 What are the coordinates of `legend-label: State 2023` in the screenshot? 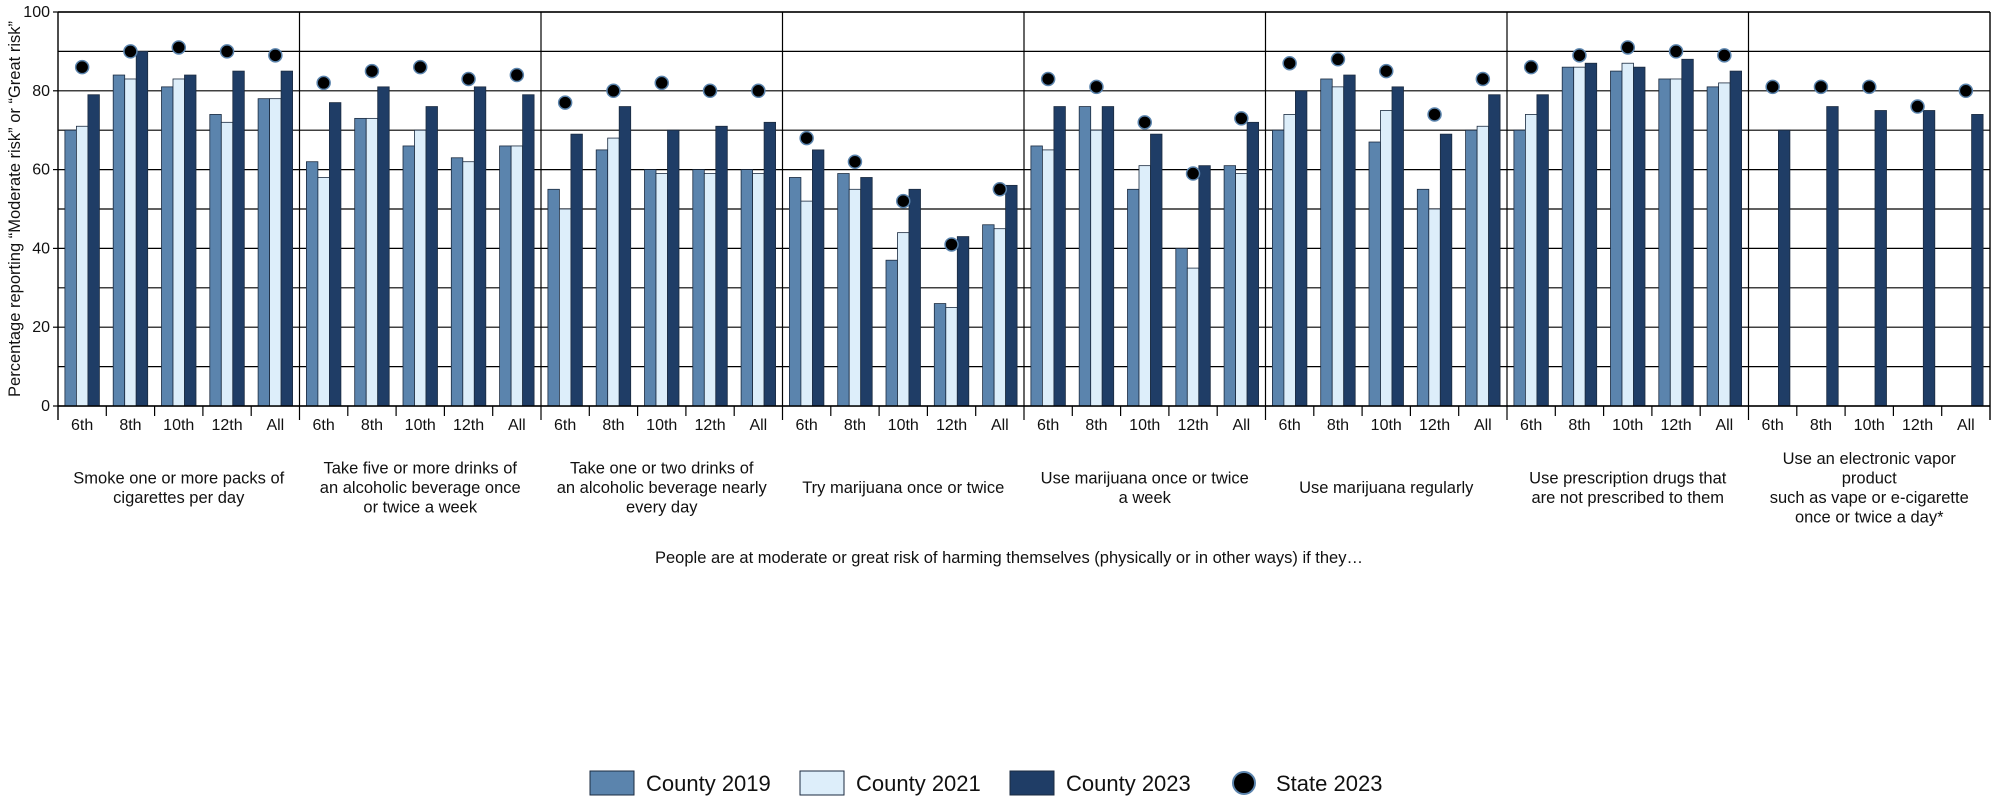 It's located at (1329, 783).